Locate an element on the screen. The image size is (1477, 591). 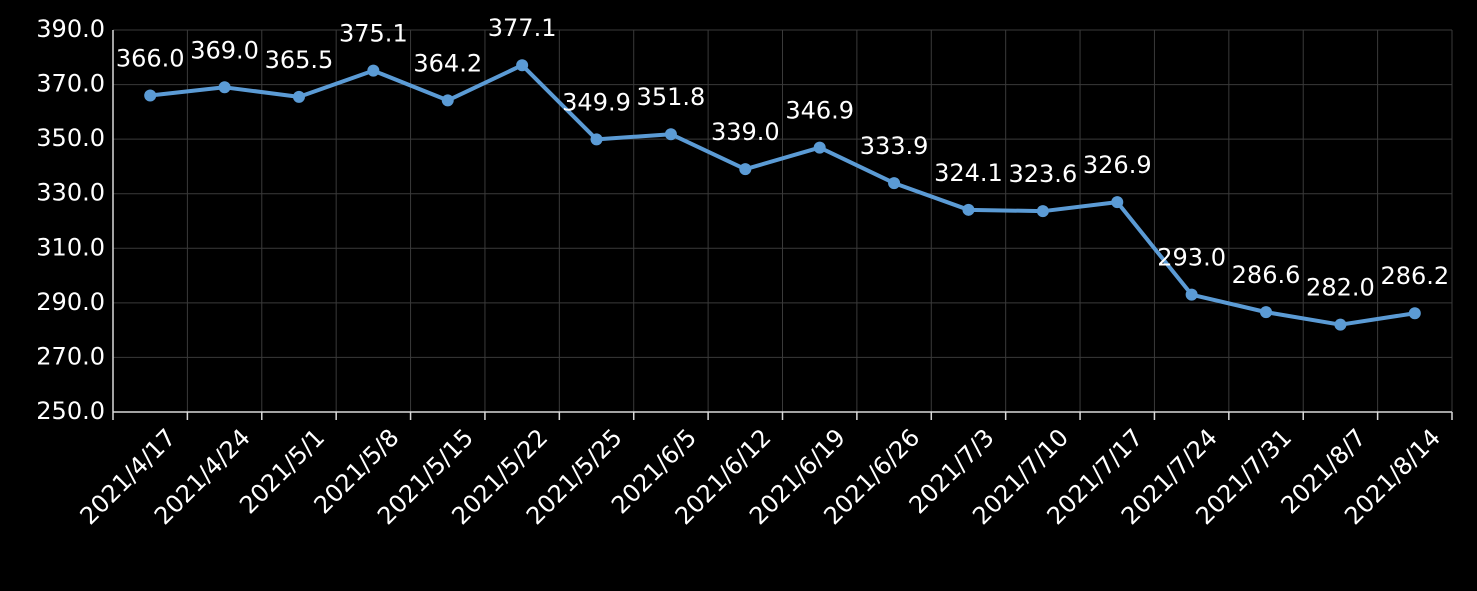
y-tick-label: 370.0 is located at coordinates (70, 84).